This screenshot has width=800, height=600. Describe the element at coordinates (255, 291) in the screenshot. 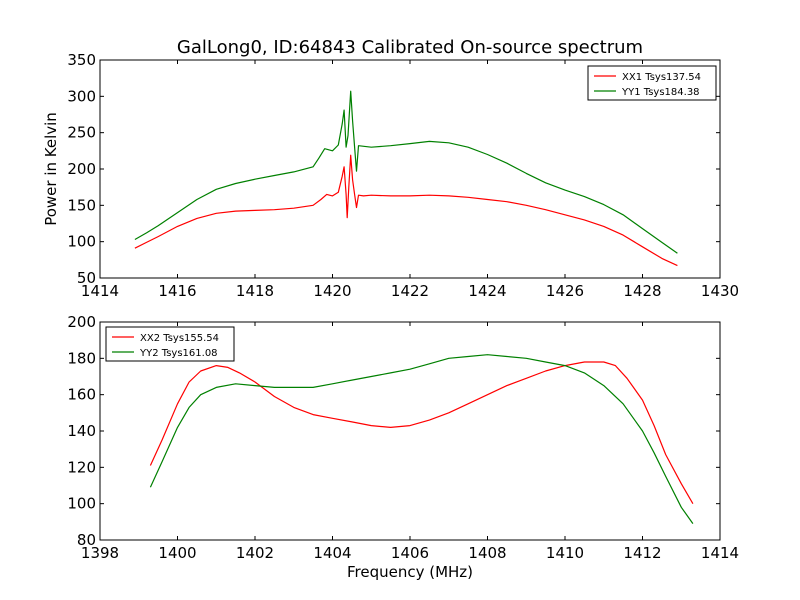

I see `top-x-tick-label: 1418` at that location.